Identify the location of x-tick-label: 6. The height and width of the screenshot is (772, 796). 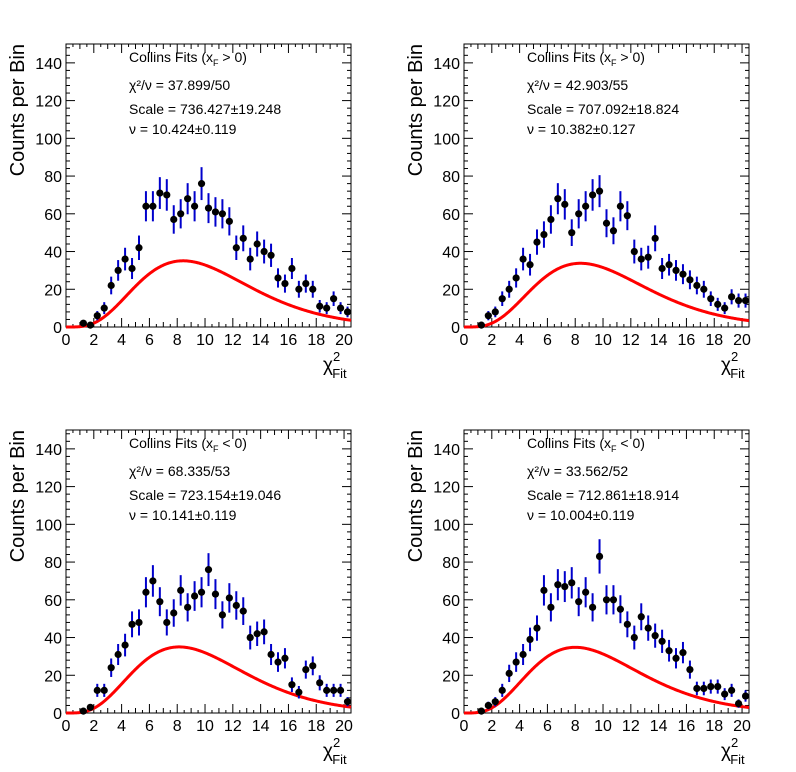
(149, 726).